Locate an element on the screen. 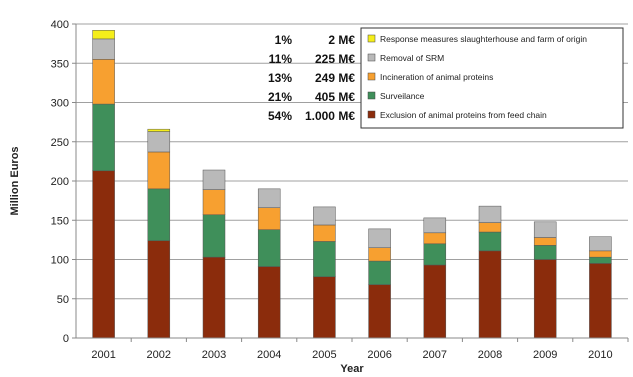 The width and height of the screenshot is (633, 377). x-tick-label: 2009 is located at coordinates (545, 355).